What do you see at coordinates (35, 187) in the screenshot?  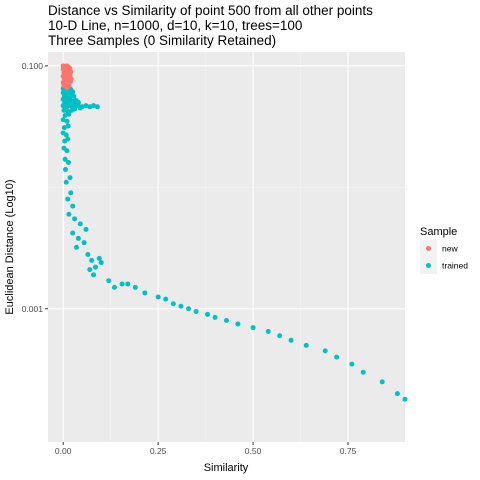 I see `y-axis: 0.001 0.100` at bounding box center [35, 187].